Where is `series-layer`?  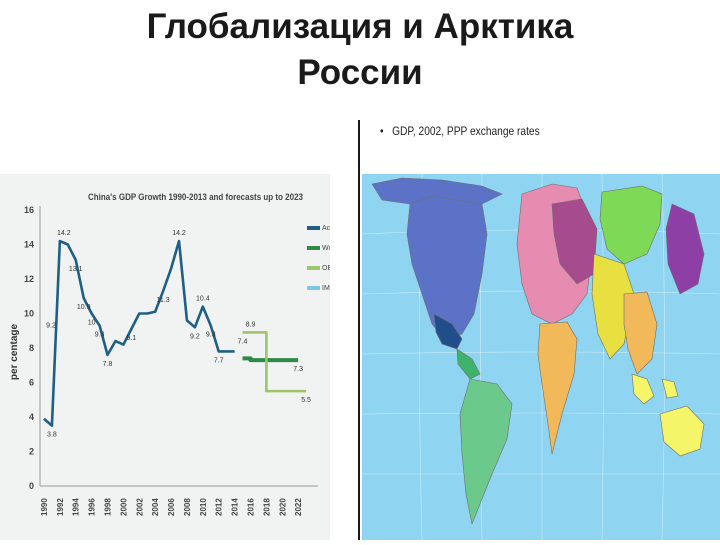
series-layer is located at coordinates (175, 333).